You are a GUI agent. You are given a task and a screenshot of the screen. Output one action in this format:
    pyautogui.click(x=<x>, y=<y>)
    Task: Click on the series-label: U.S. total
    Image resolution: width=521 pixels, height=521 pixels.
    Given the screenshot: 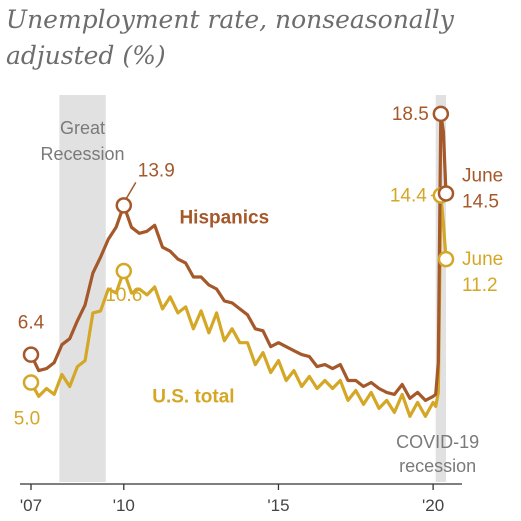 What is the action you would take?
    pyautogui.click(x=193, y=396)
    